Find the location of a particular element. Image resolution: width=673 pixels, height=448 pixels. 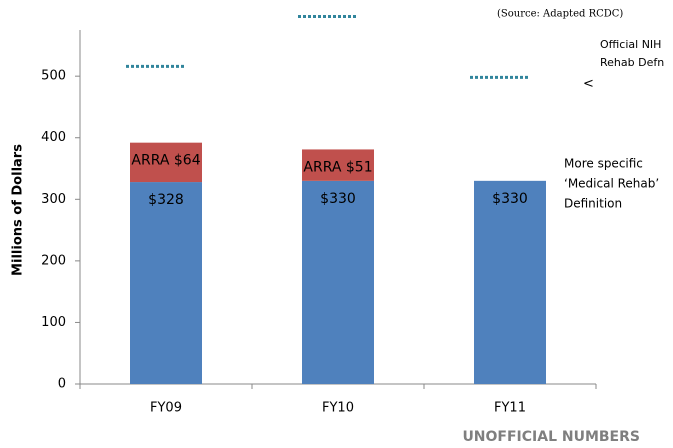

y-tick-label: 300 is located at coordinates (53, 199).